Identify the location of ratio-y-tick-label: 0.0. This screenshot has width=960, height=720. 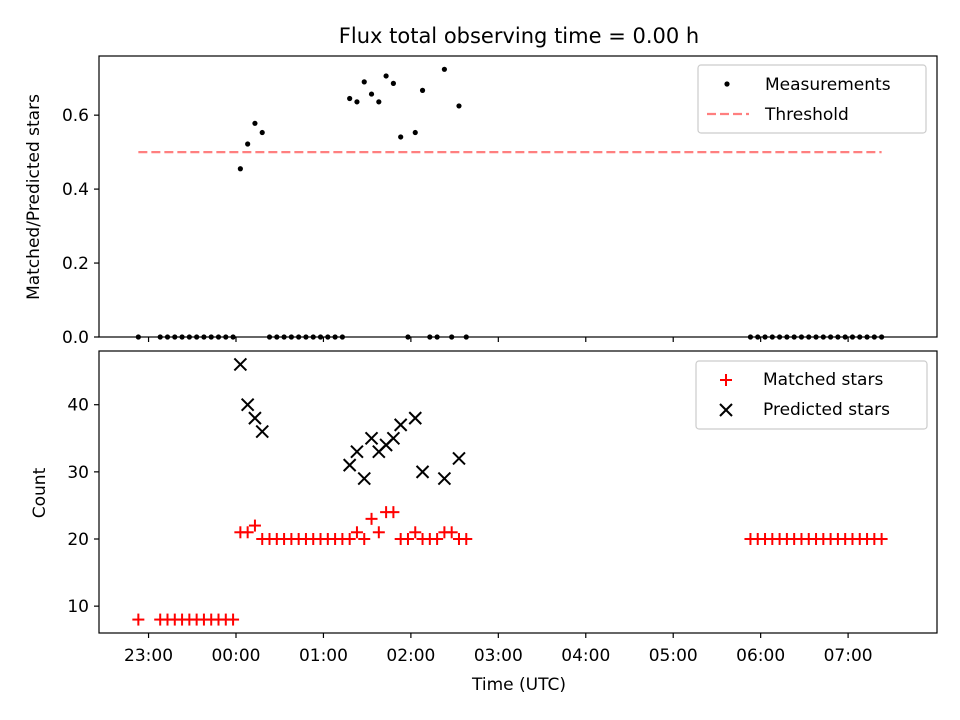
(75, 338).